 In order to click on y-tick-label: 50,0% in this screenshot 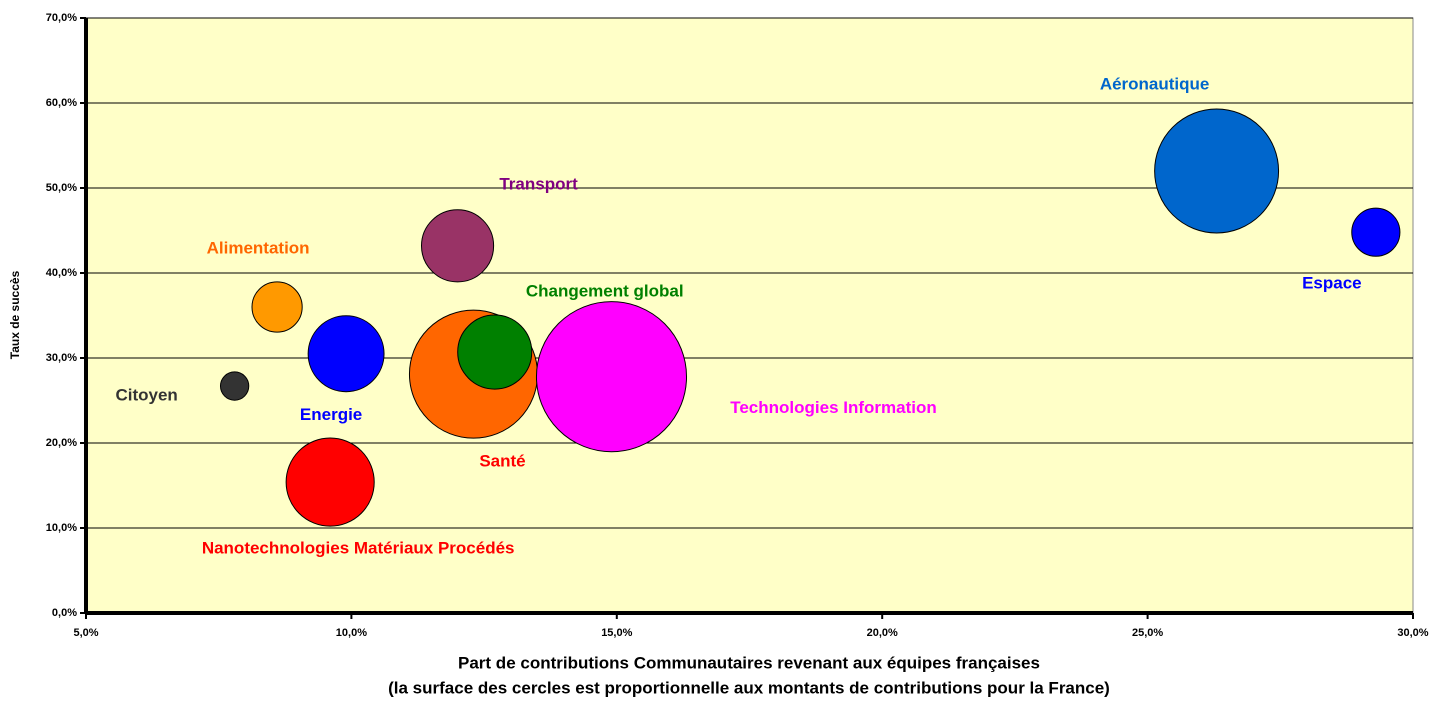, I will do `click(61, 188)`.